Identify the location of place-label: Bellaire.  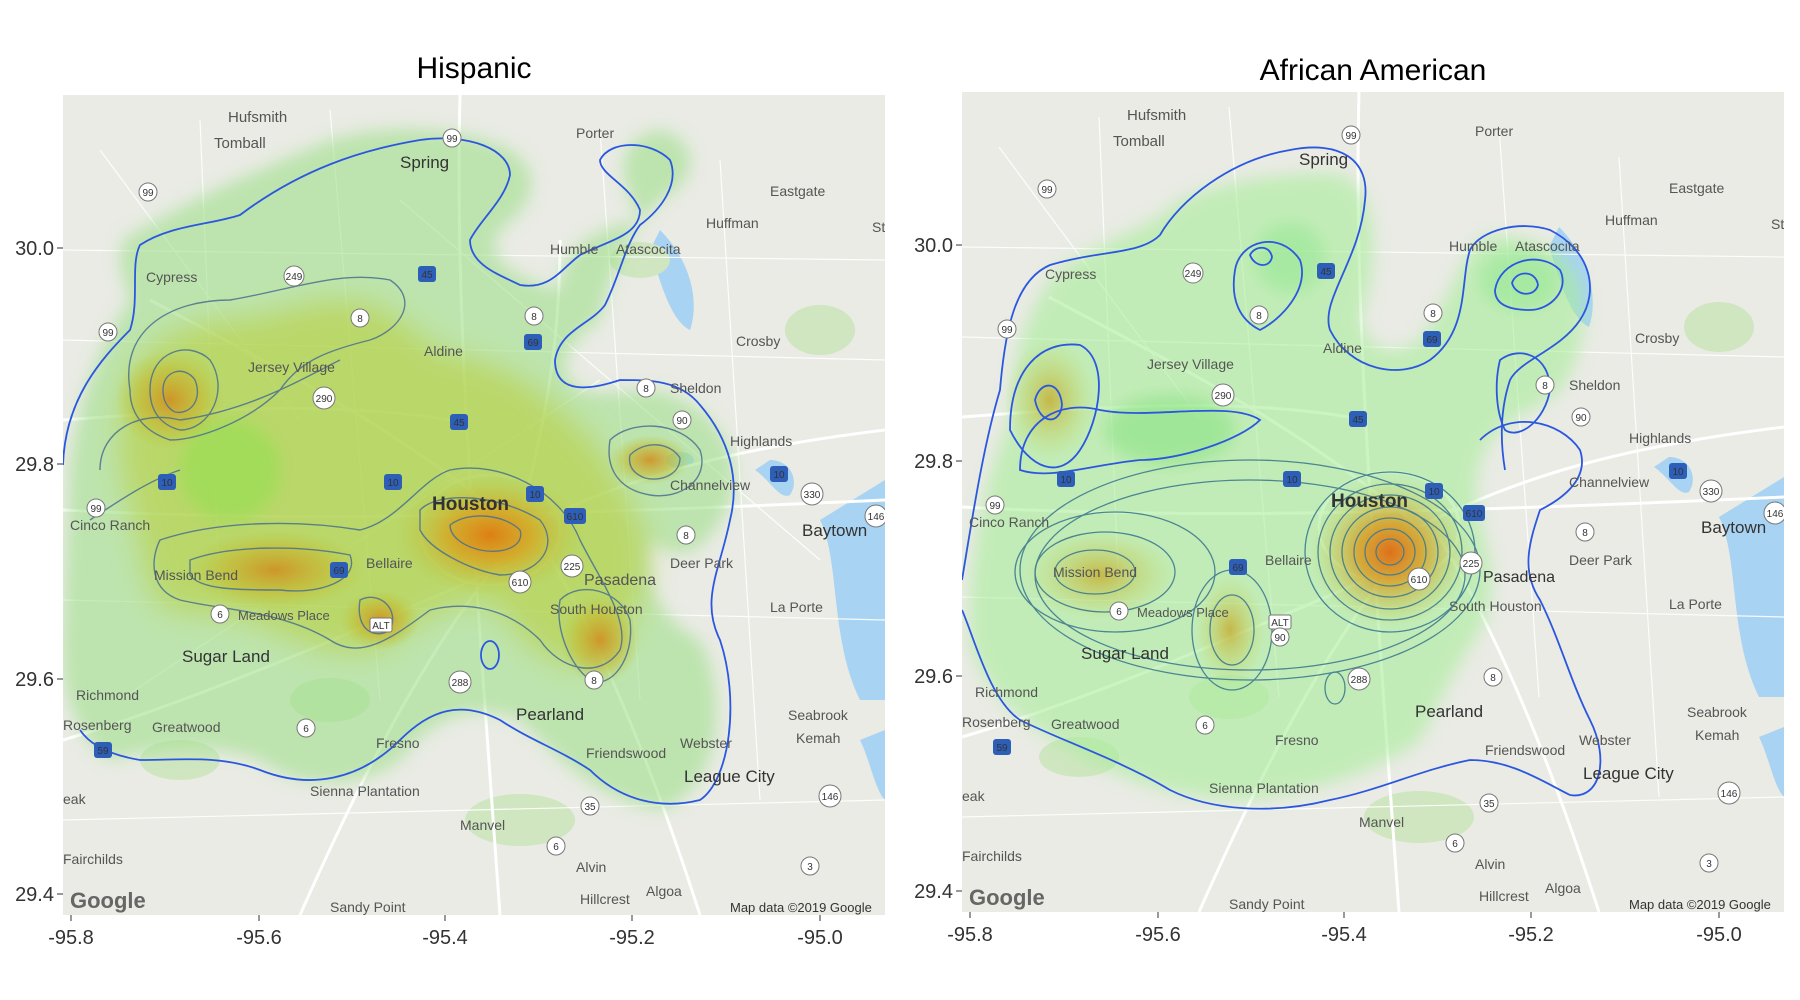
(1288, 560).